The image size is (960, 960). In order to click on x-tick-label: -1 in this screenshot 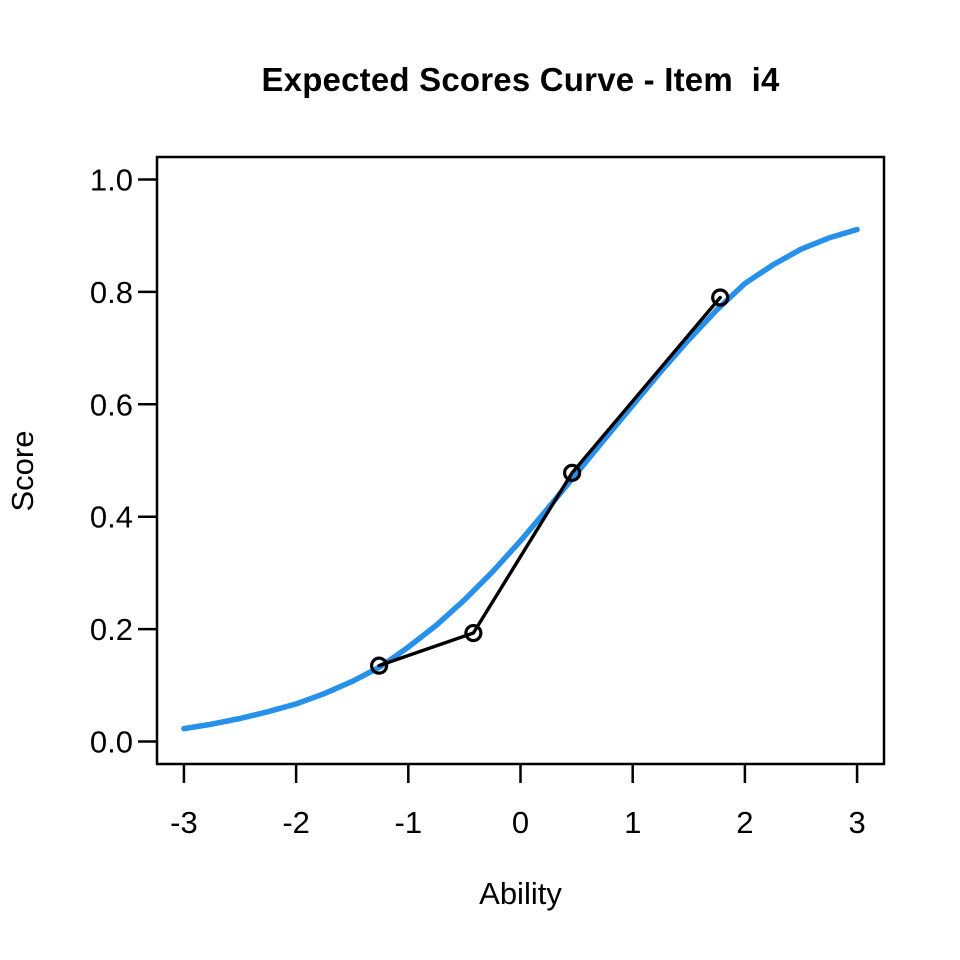, I will do `click(409, 822)`.